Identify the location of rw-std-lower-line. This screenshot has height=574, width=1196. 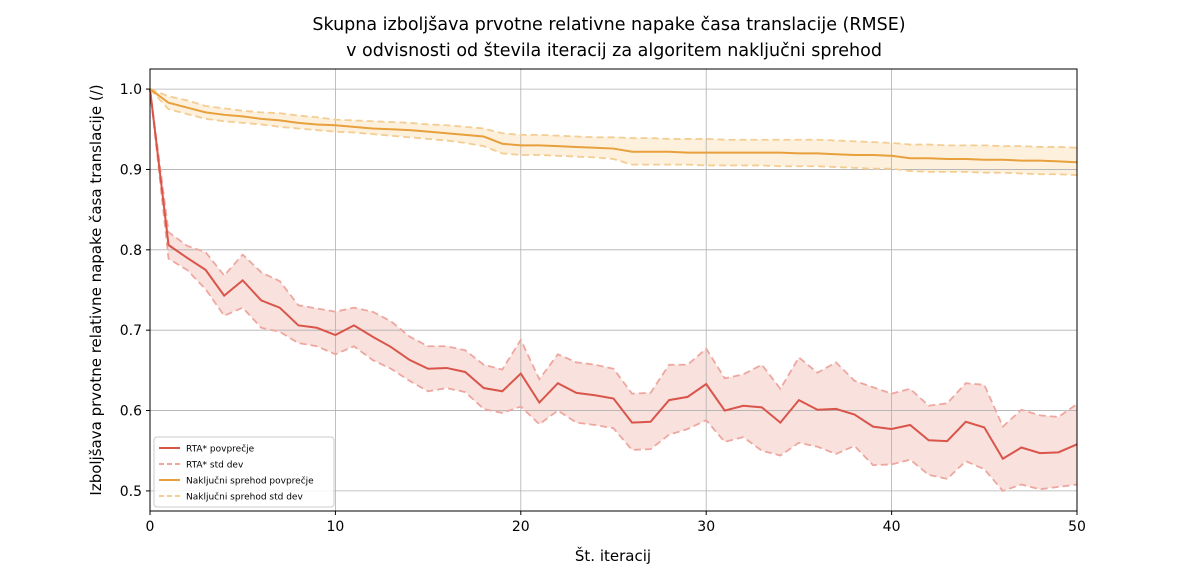
(613, 132).